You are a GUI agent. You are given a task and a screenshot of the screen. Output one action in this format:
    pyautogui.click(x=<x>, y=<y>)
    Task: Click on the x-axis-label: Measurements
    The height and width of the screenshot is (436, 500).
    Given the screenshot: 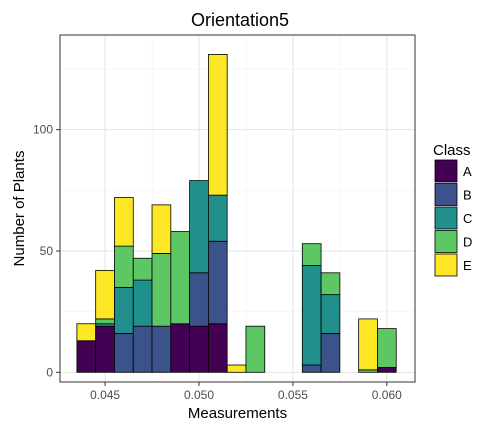 What is the action you would take?
    pyautogui.click(x=237, y=413)
    